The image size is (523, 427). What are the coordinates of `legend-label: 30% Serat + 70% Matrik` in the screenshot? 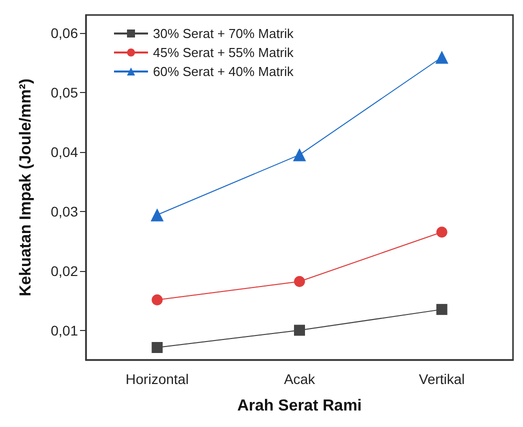 It's located at (223, 33).